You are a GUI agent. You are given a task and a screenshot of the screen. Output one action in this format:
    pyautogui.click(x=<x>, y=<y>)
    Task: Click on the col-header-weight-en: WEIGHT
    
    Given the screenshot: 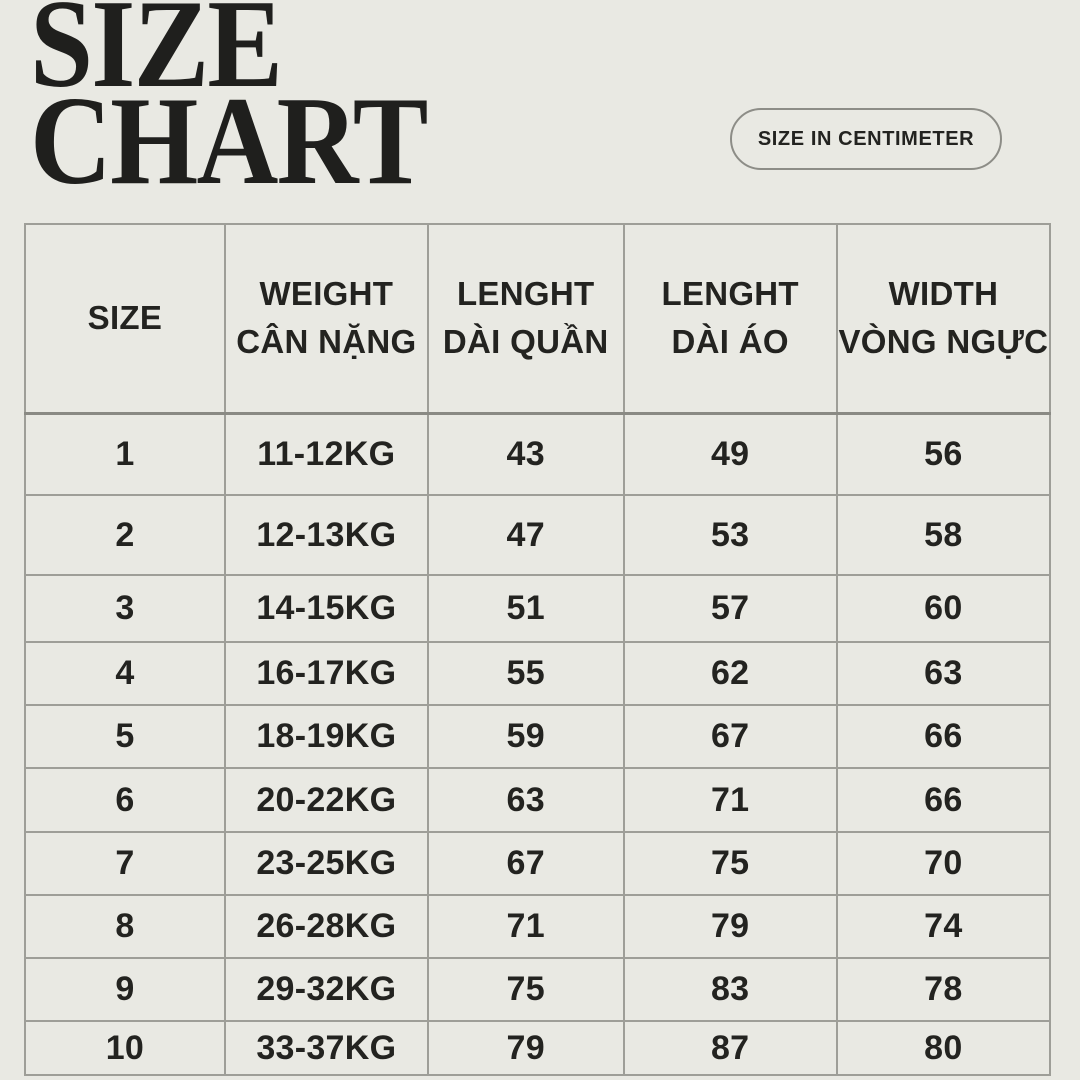 What is the action you would take?
    pyautogui.click(x=326, y=294)
    